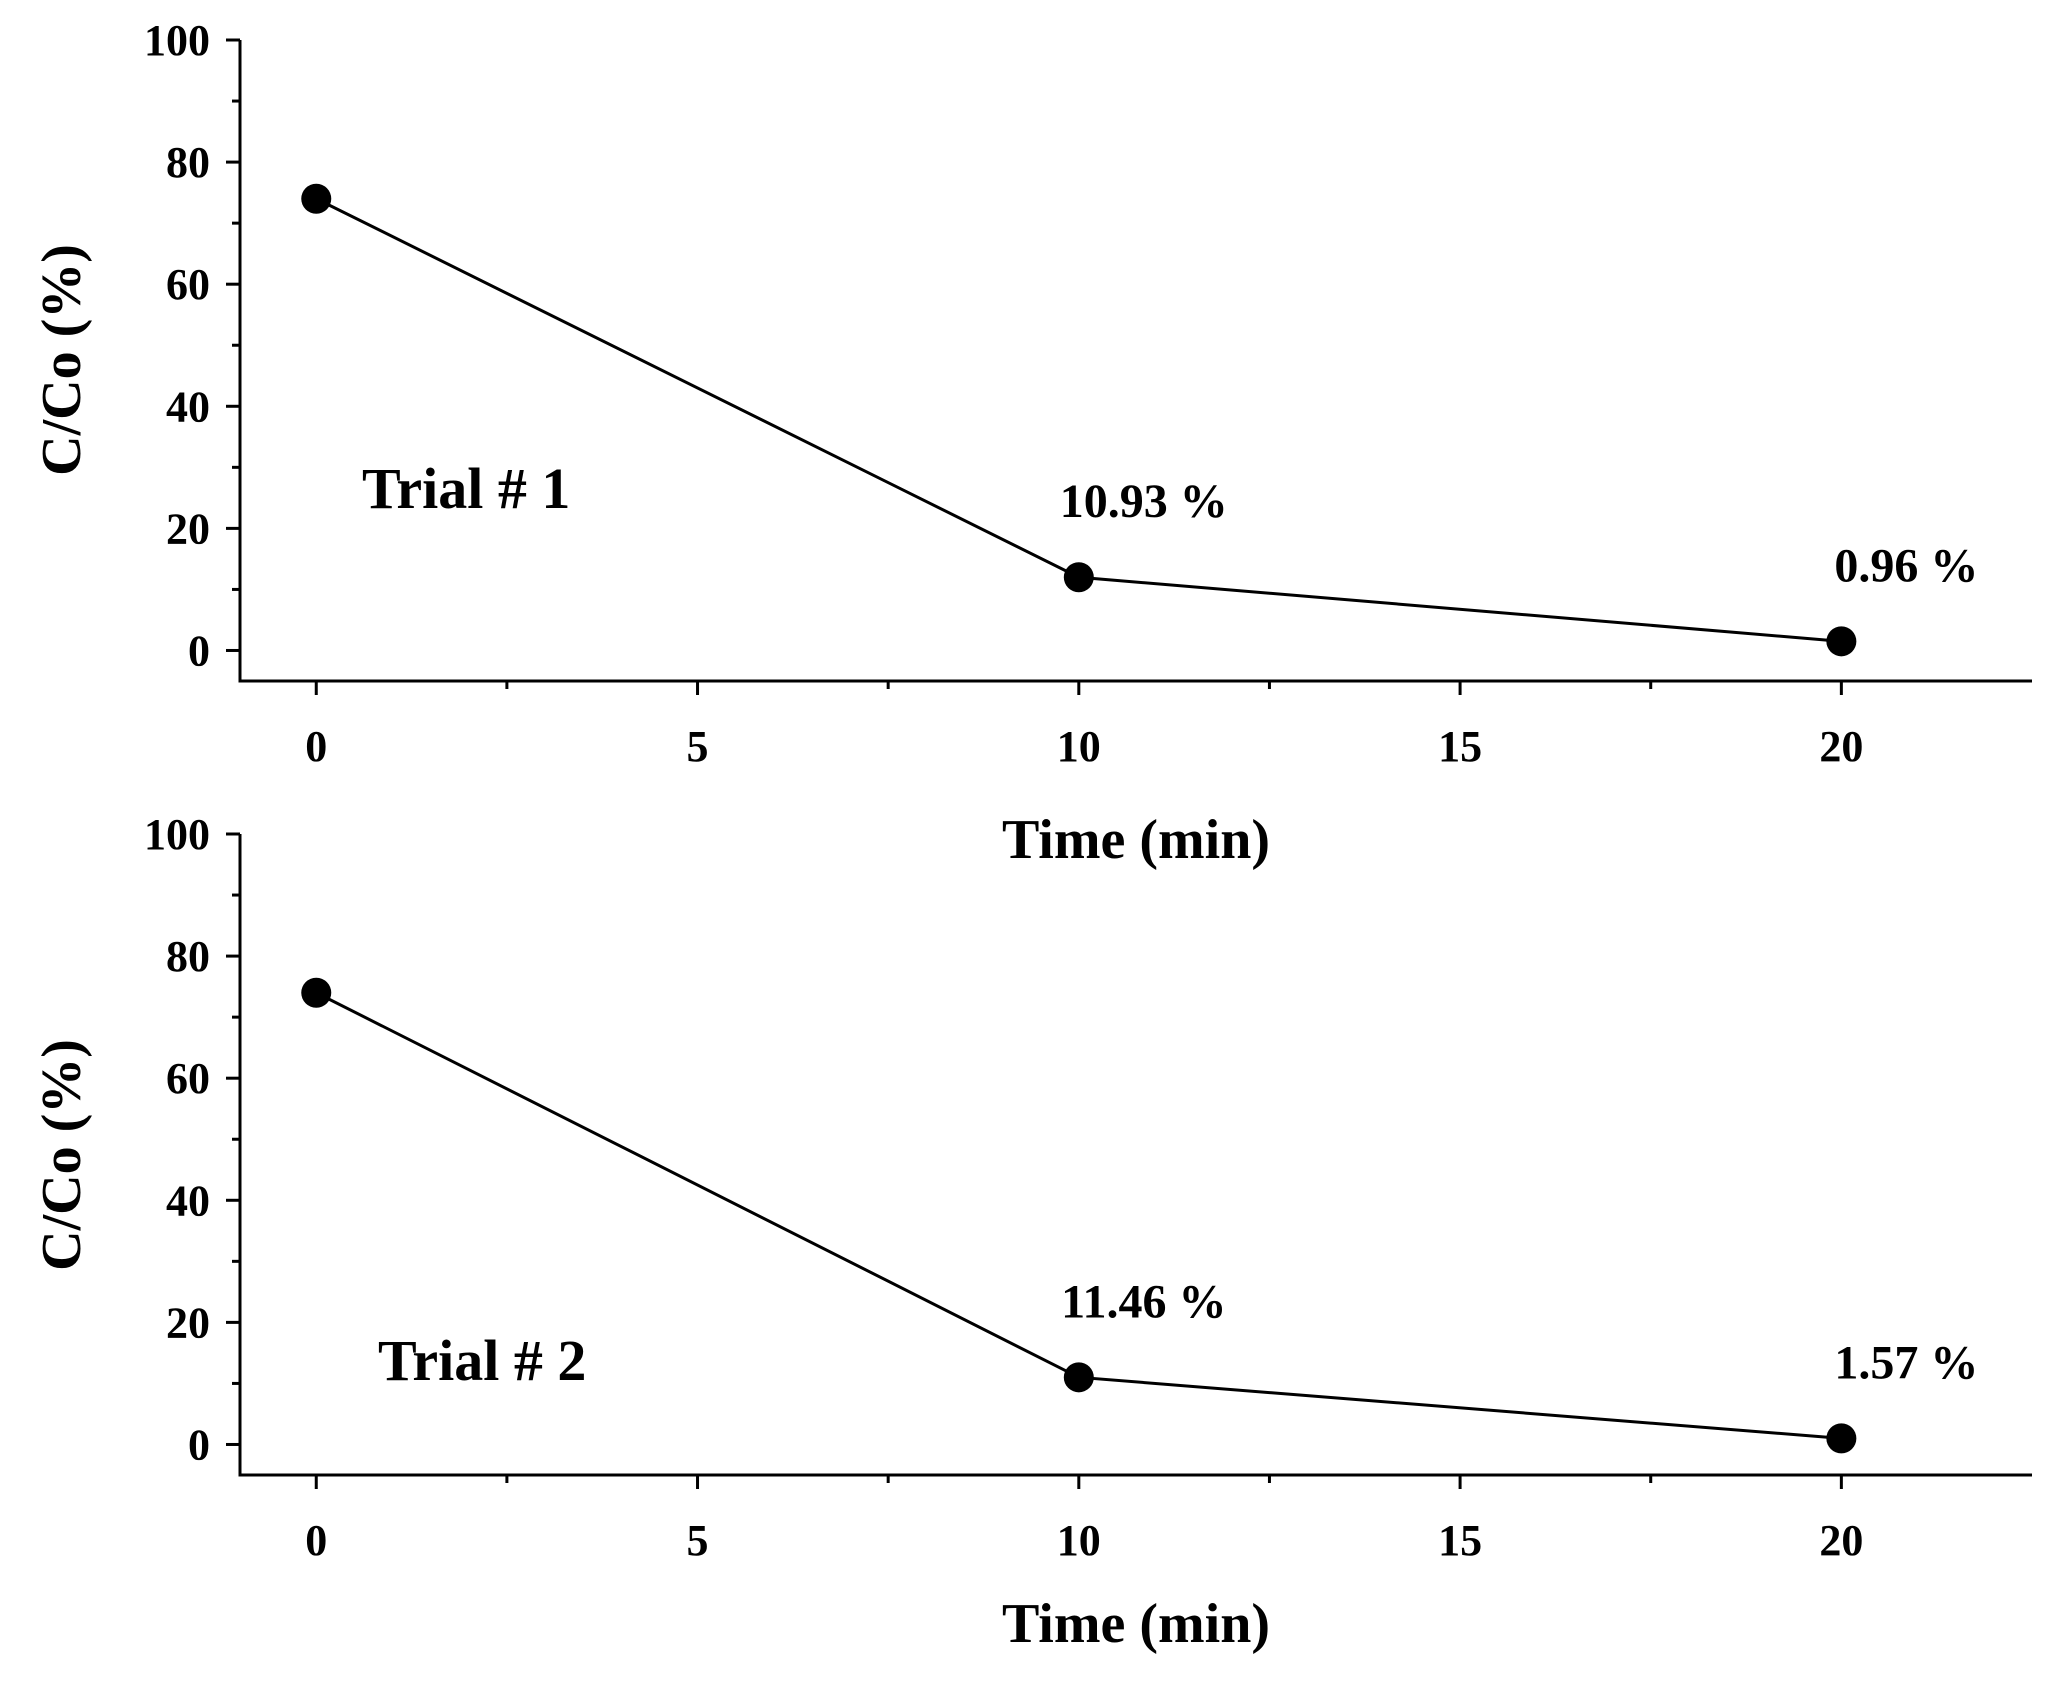  What do you see at coordinates (1519, 1332) in the screenshot?
I see `data-labels: 11.46 % 1.57 %` at bounding box center [1519, 1332].